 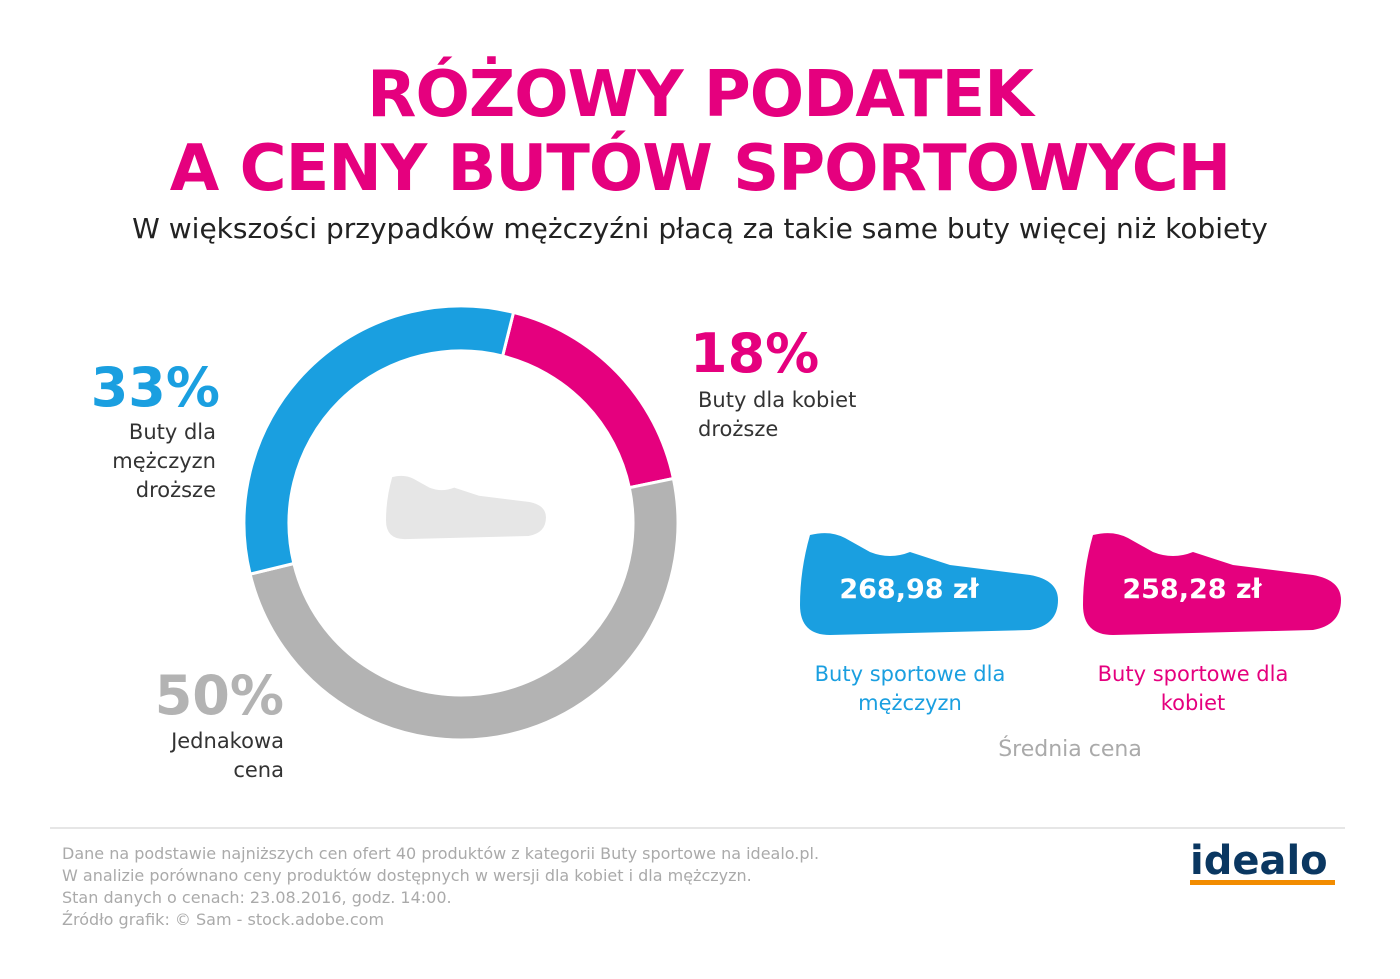 What do you see at coordinates (1070, 749) in the screenshot?
I see `price-caption: Średnia cena` at bounding box center [1070, 749].